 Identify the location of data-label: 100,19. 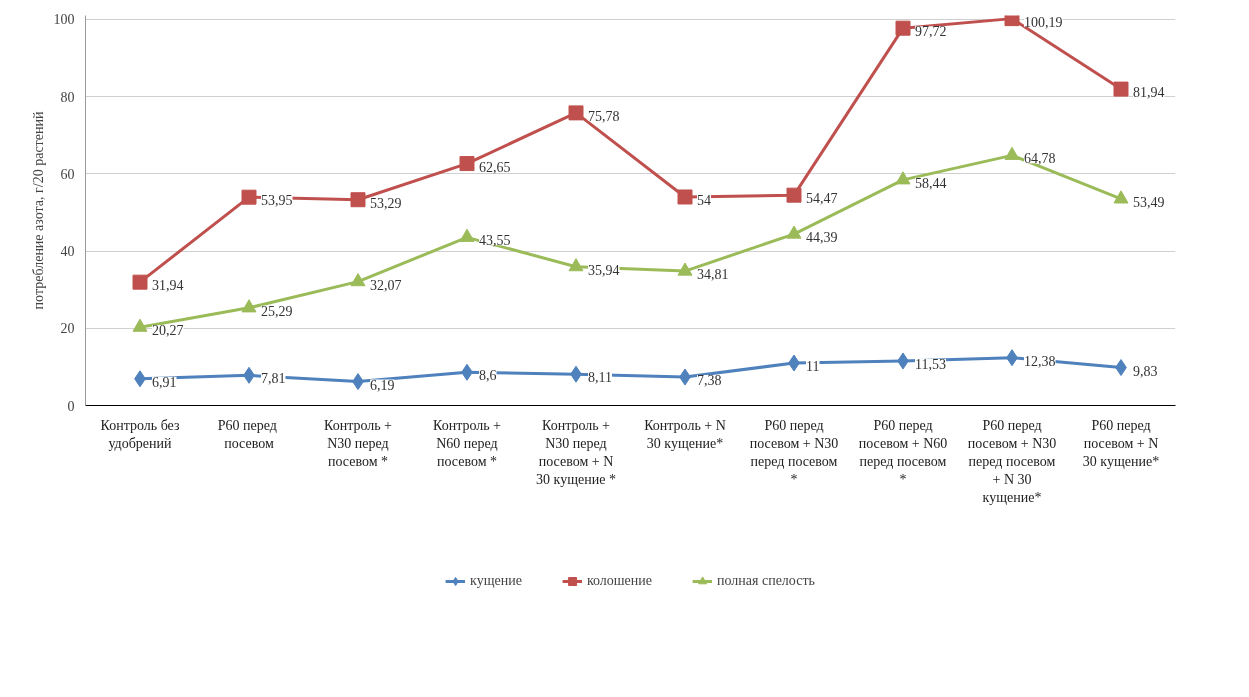
(1043, 22).